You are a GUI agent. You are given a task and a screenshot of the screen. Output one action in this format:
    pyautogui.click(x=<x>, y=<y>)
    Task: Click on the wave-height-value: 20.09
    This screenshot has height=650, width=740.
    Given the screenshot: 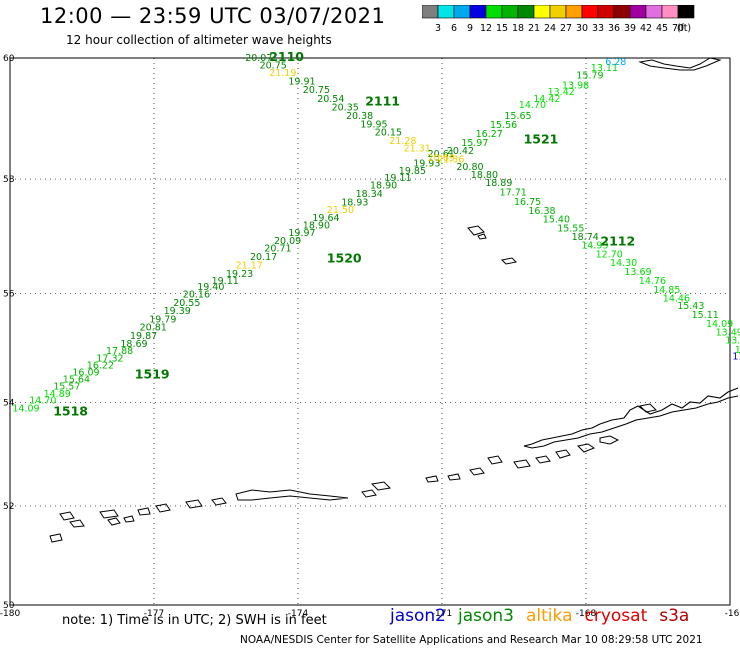 What is the action you would take?
    pyautogui.click(x=287, y=241)
    